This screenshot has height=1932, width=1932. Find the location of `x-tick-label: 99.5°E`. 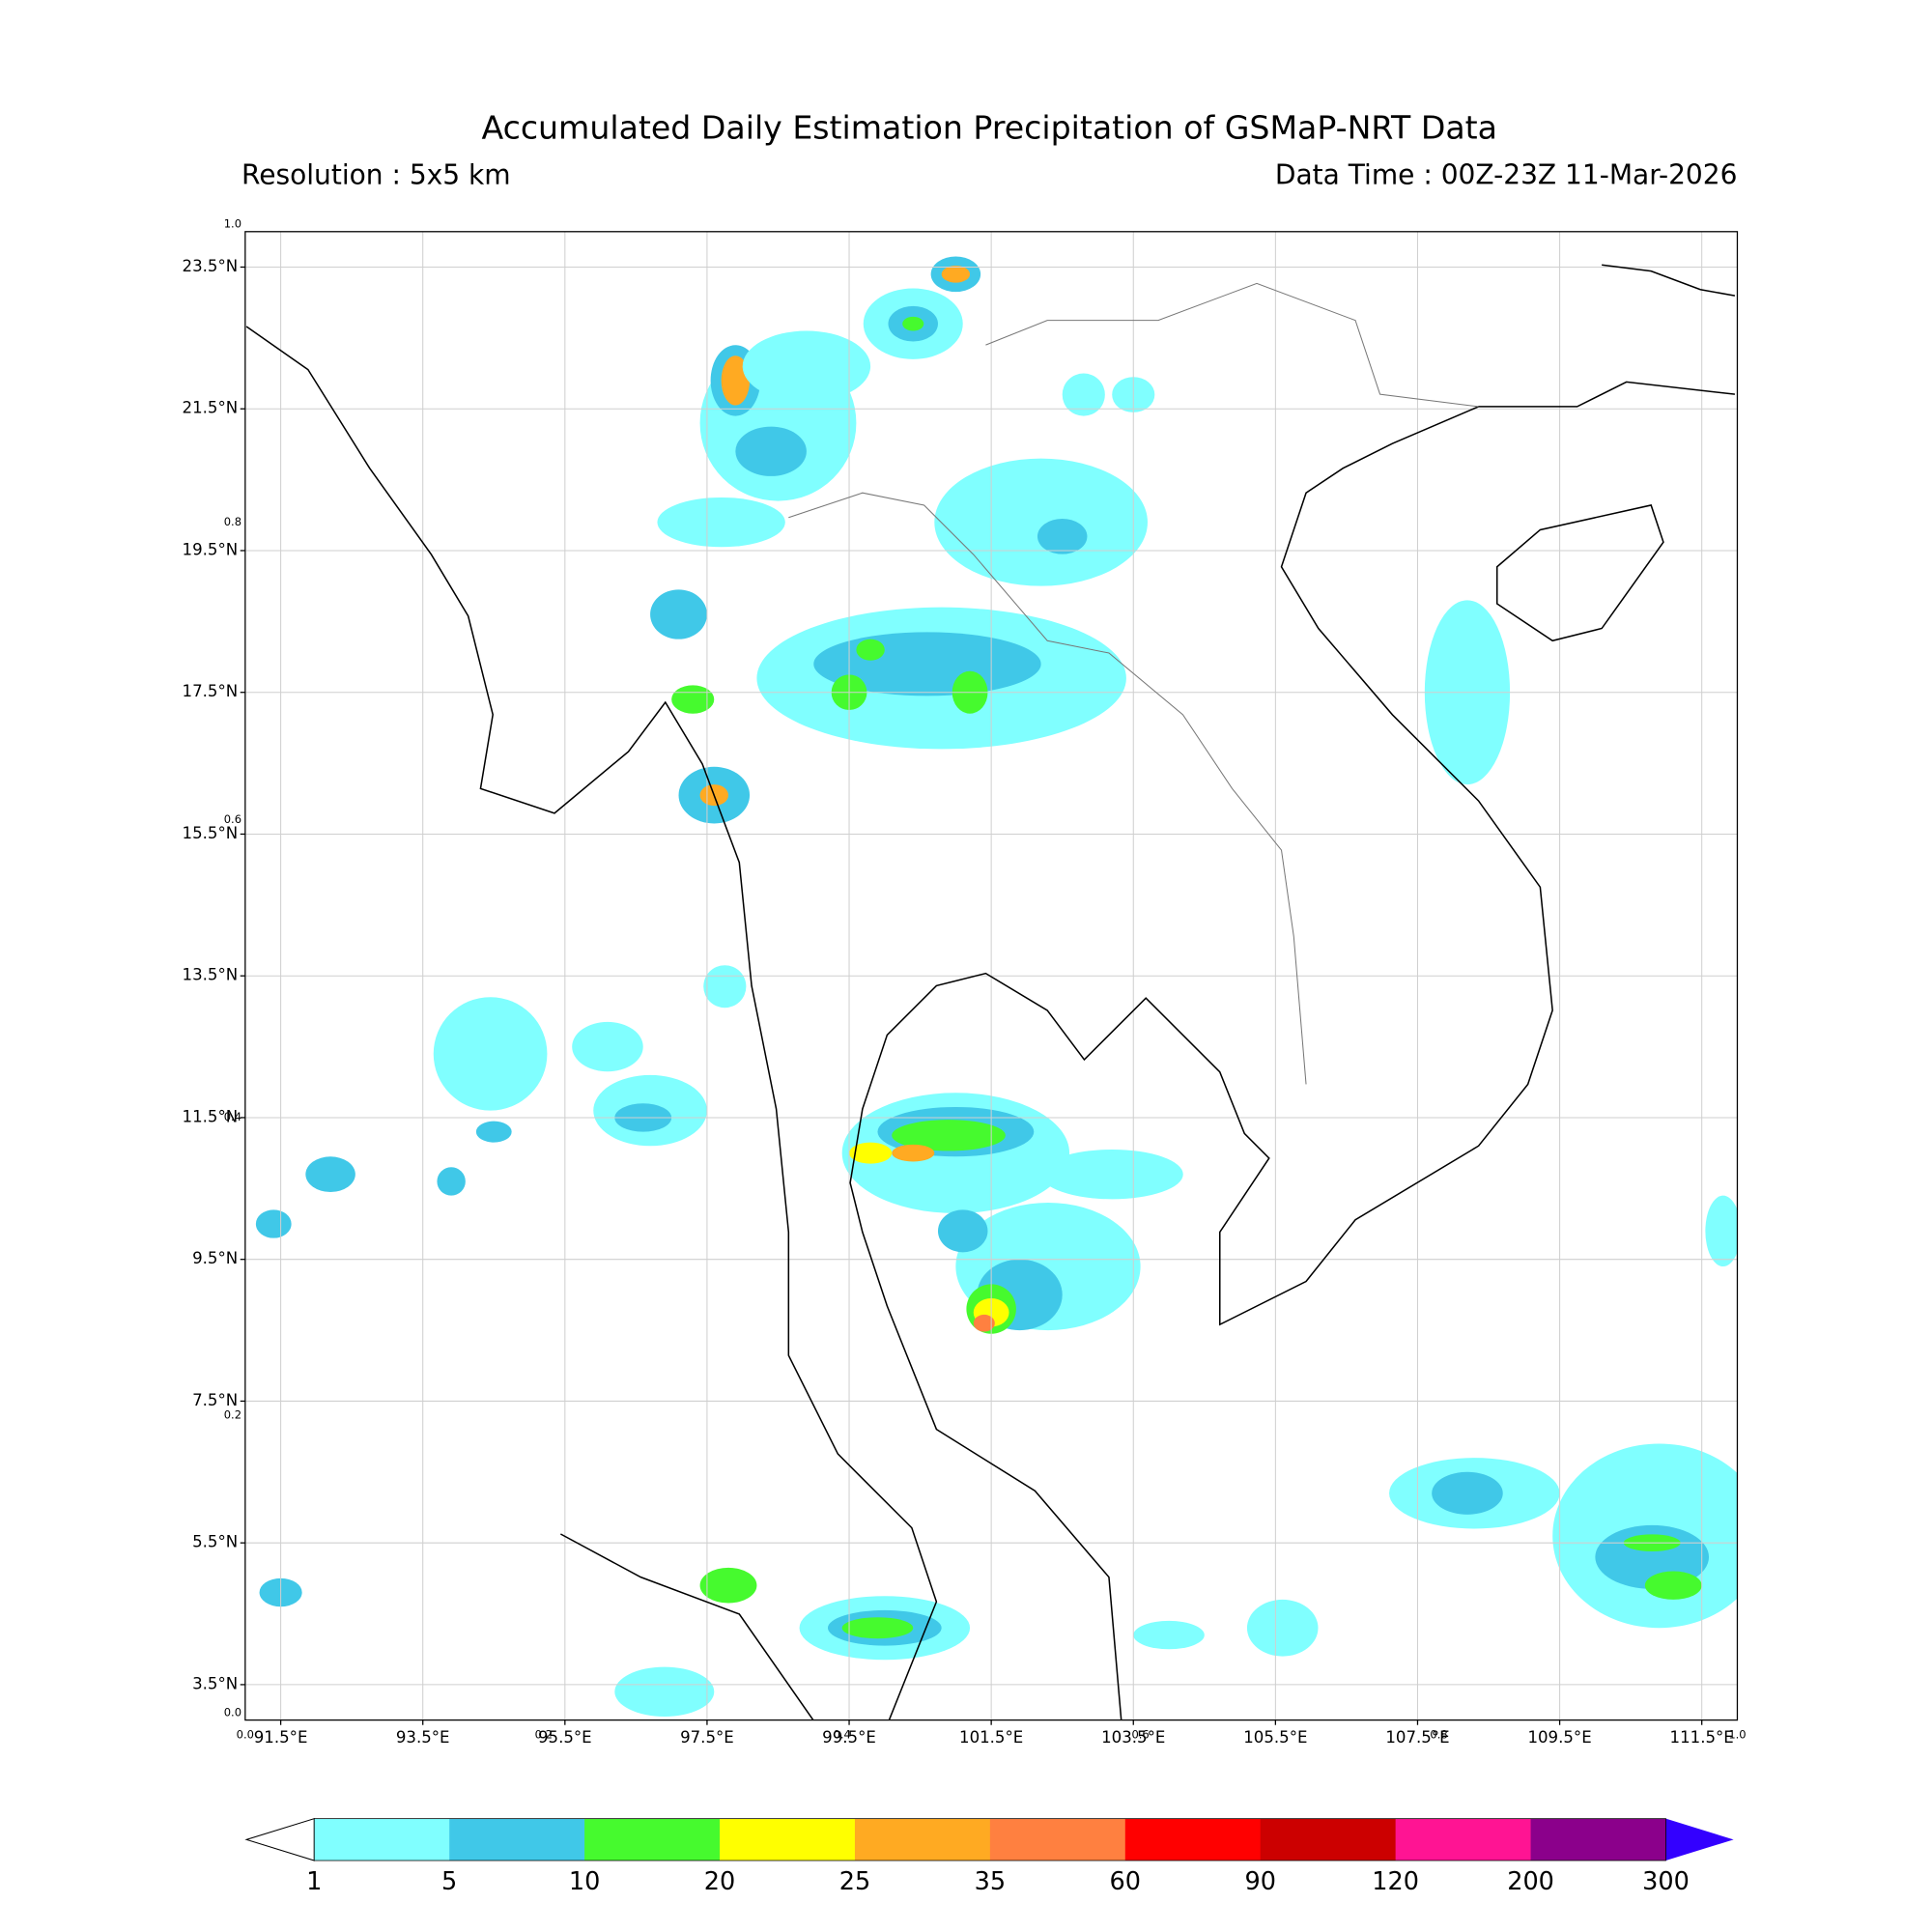

x-tick-label: 99.5°E is located at coordinates (849, 1737).